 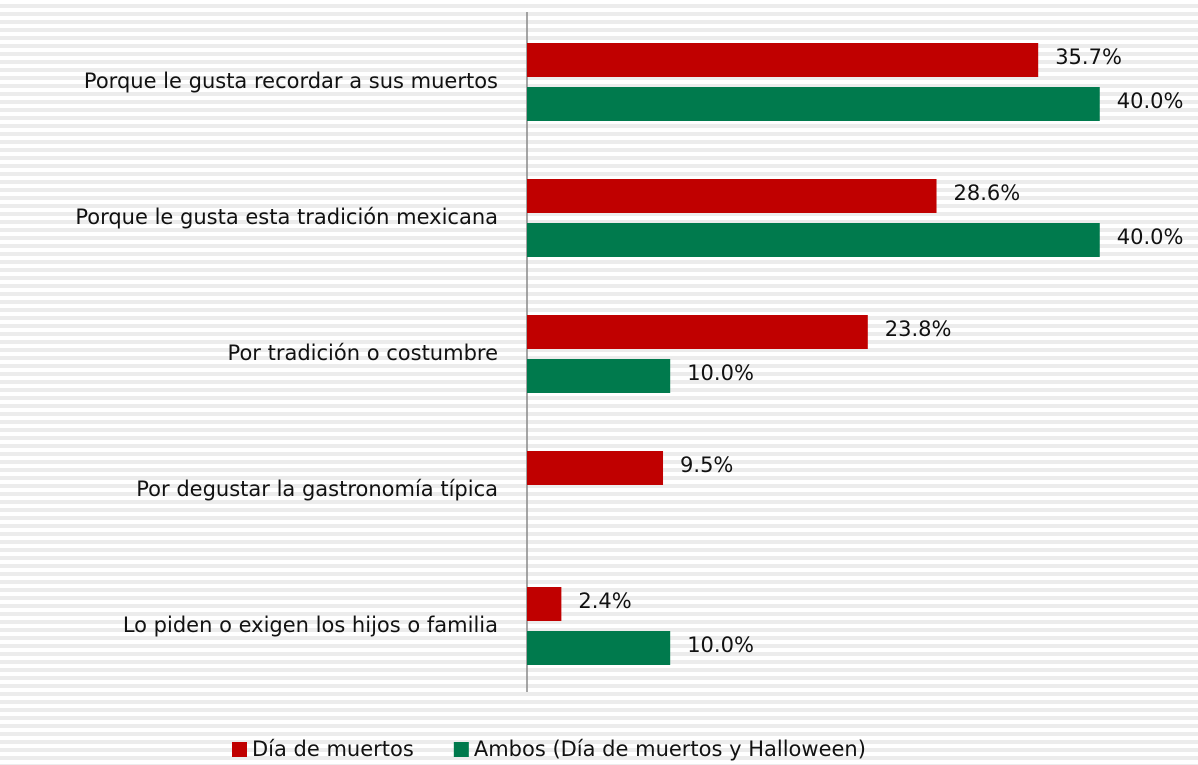 What do you see at coordinates (291, 81) in the screenshot?
I see `category-label: Porque le gusta recordar a sus muertos` at bounding box center [291, 81].